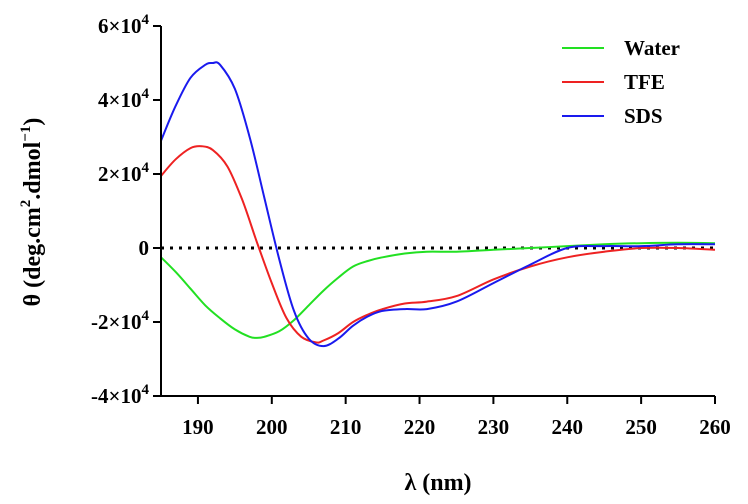 The width and height of the screenshot is (748, 504). What do you see at coordinates (643, 116) in the screenshot?
I see `legend-label-sds: SDS` at bounding box center [643, 116].